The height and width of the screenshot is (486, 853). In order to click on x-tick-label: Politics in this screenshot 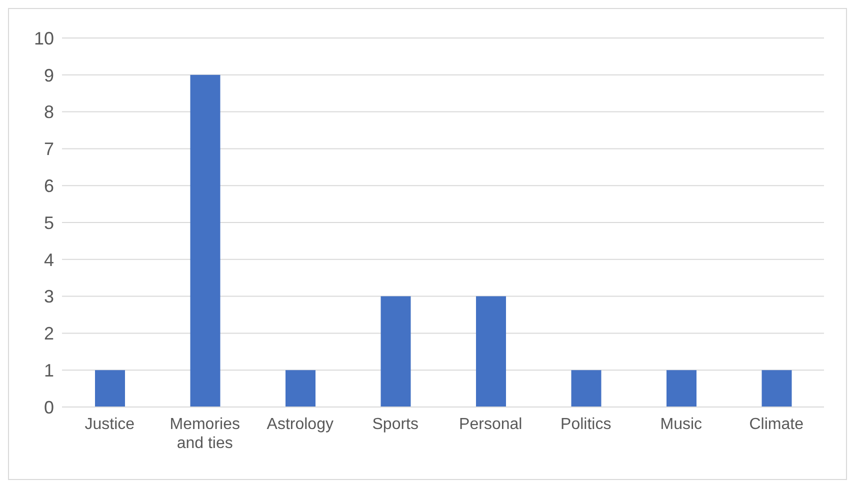, I will do `click(586, 424)`.